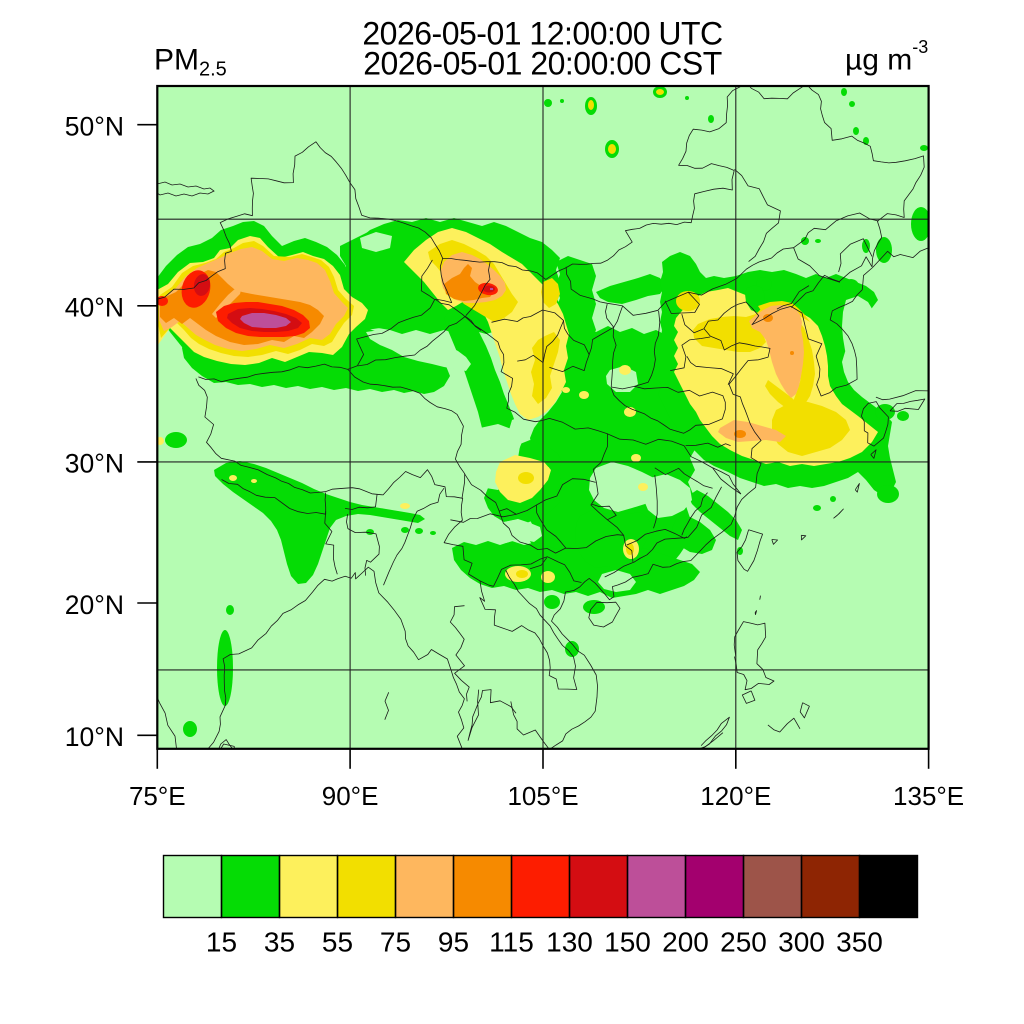 Image resolution: width=1024 pixels, height=1024 pixels. Describe the element at coordinates (542, 34) in the screenshot. I see `svg-text: 2026-05-01 12:00:00 UTC` at that location.